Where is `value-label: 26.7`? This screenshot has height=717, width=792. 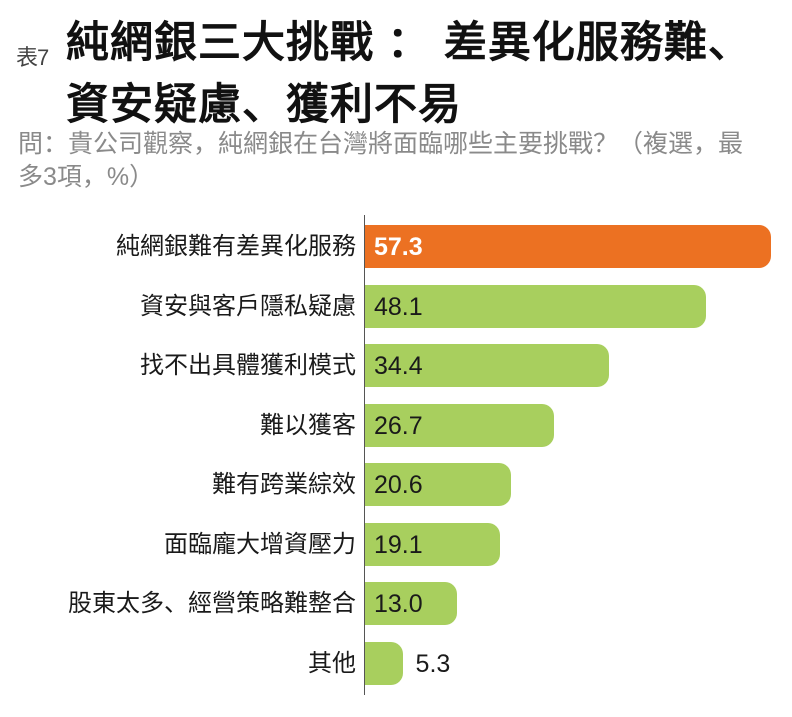 value-label: 26.7 is located at coordinates (398, 425).